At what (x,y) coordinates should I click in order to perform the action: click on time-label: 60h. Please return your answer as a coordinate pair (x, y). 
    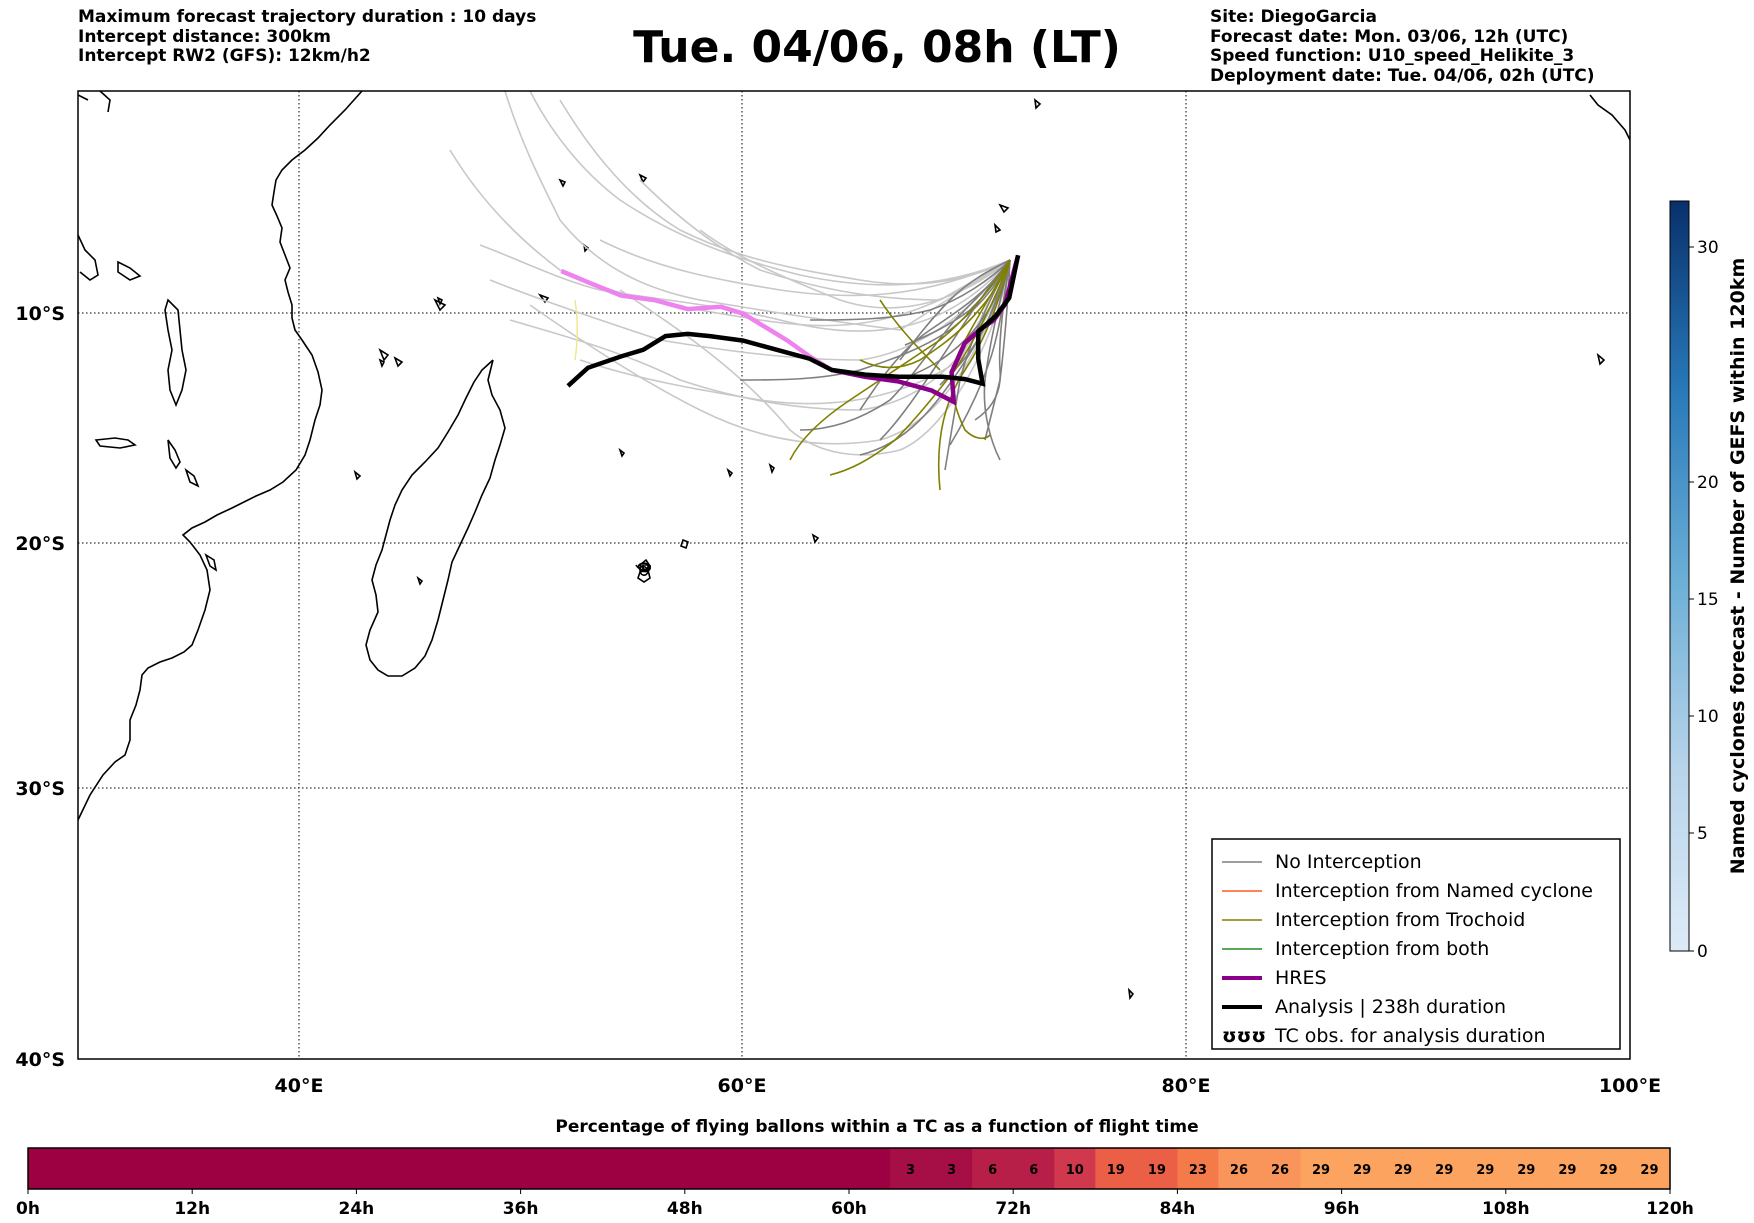
    Looking at the image, I should click on (849, 1209).